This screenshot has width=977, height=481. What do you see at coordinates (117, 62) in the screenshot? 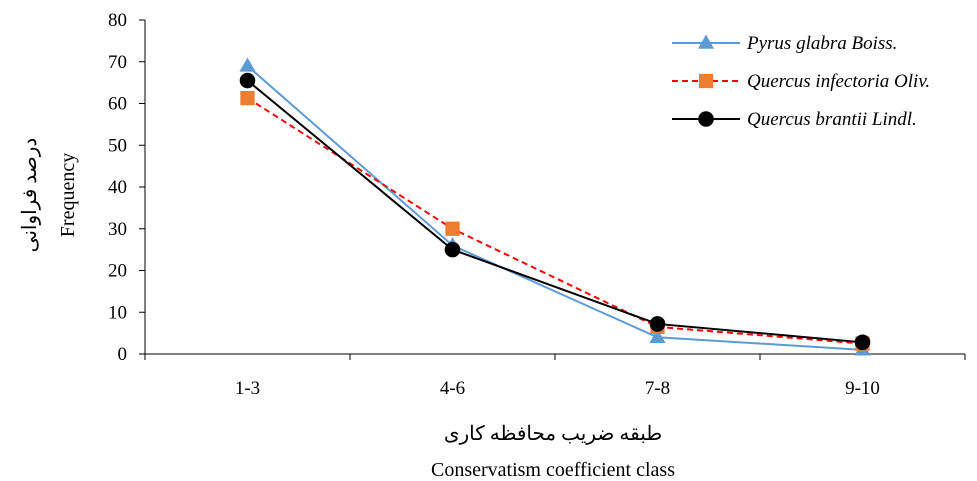
I see `y-tick-label: 70` at bounding box center [117, 62].